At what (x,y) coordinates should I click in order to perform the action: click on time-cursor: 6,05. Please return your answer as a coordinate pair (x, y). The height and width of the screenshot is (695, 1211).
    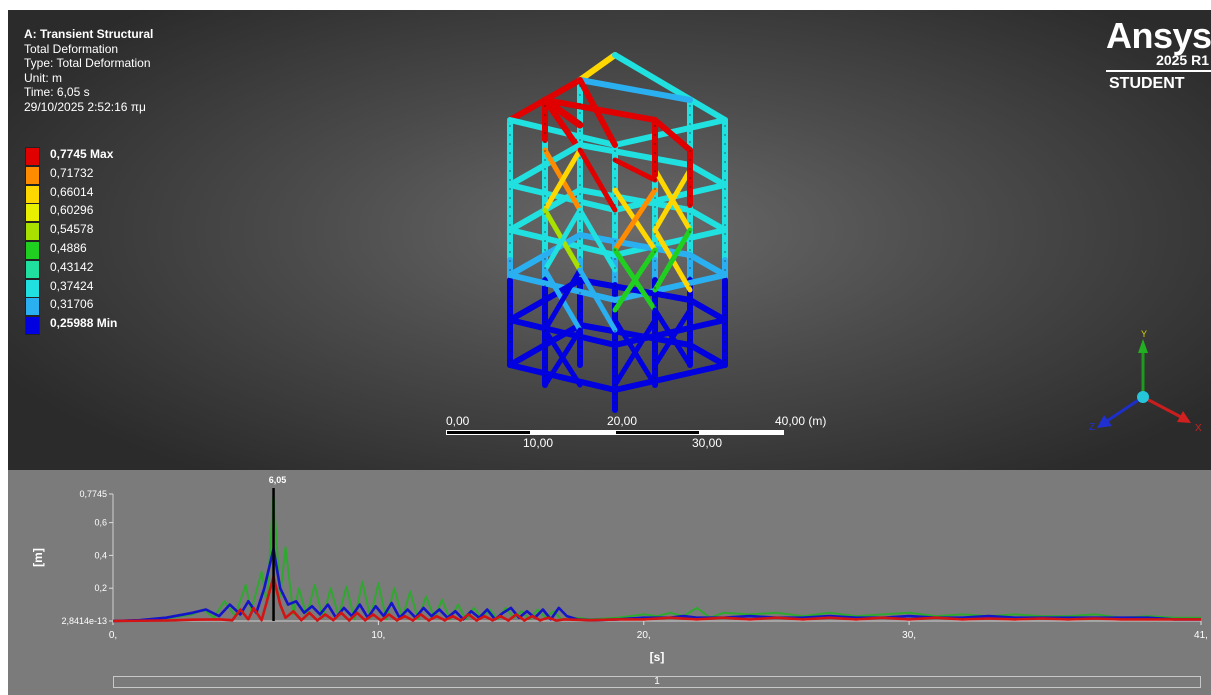
    Looking at the image, I should click on (278, 548).